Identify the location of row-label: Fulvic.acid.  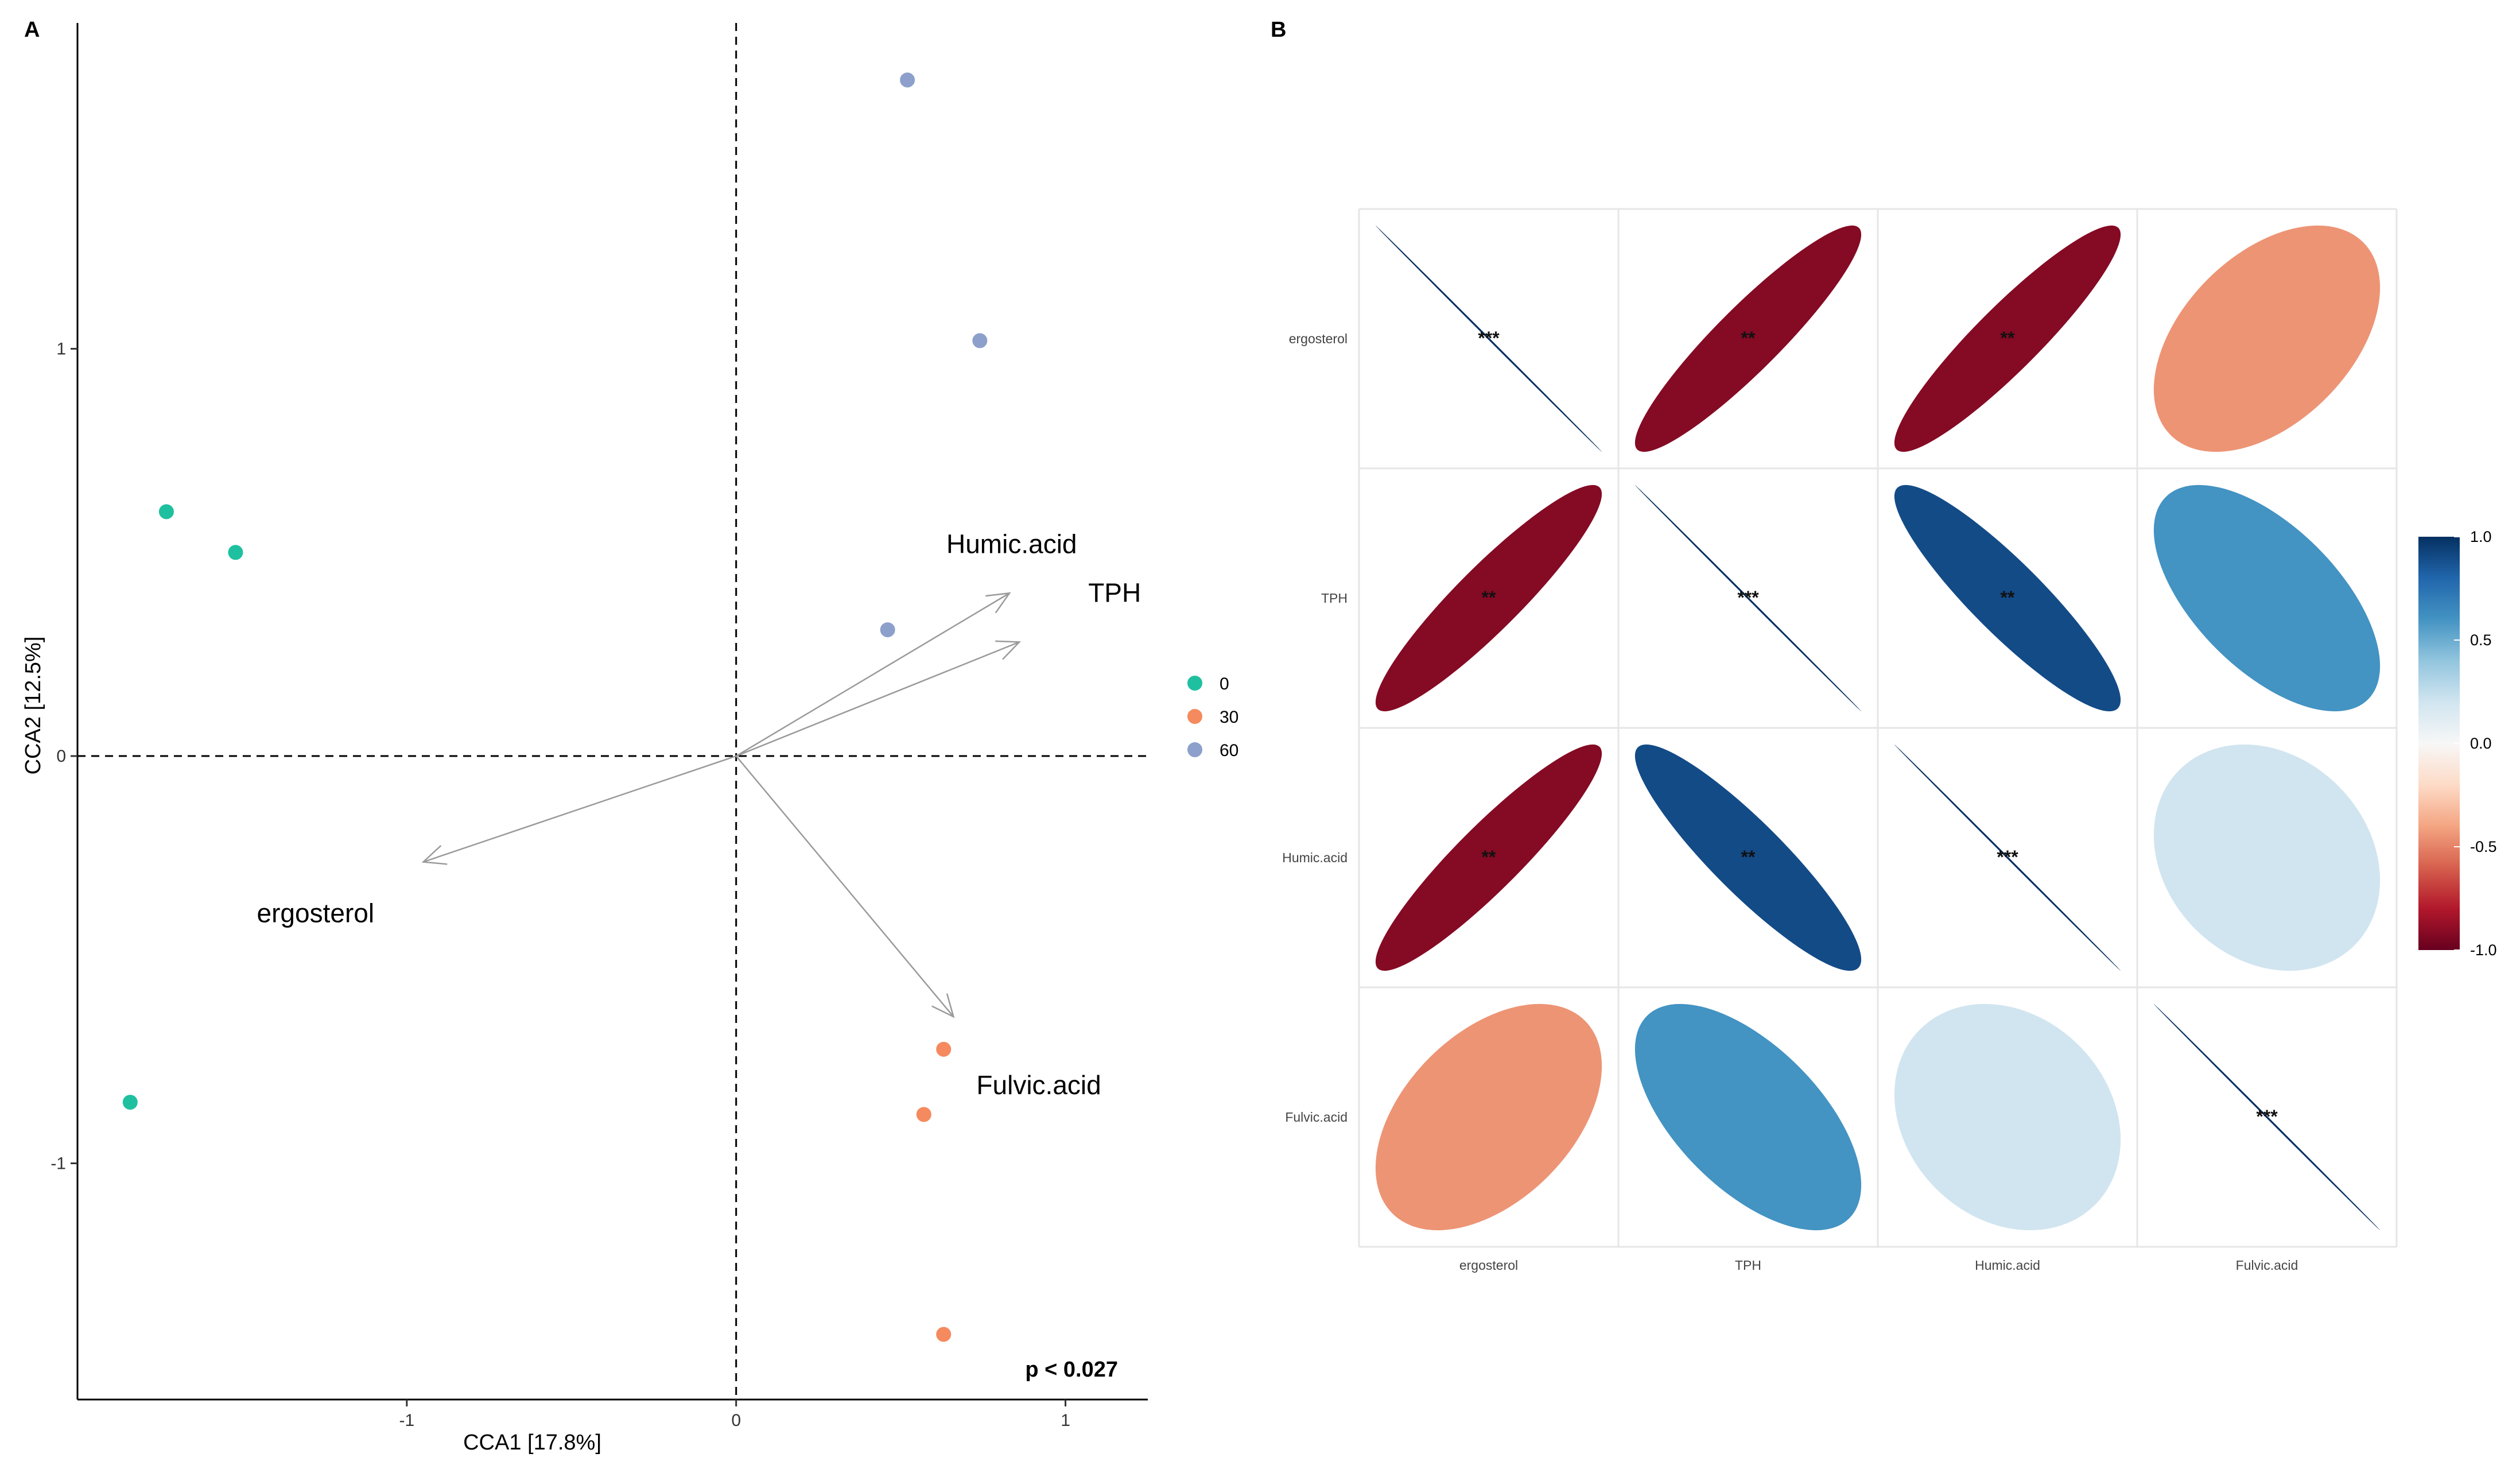
(1316, 1117).